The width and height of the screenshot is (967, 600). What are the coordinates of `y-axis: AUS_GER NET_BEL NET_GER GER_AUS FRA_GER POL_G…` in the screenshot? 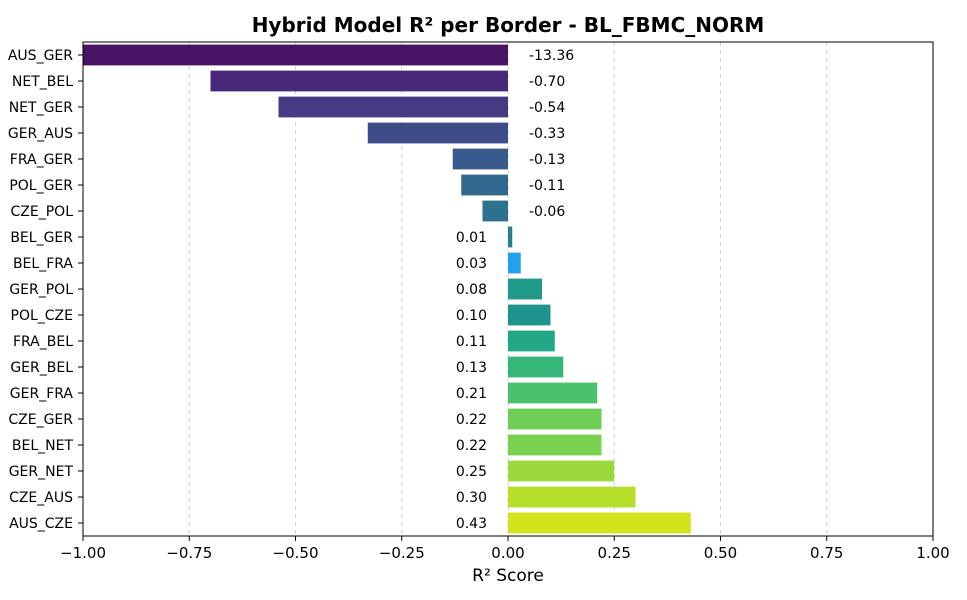 It's located at (45, 290).